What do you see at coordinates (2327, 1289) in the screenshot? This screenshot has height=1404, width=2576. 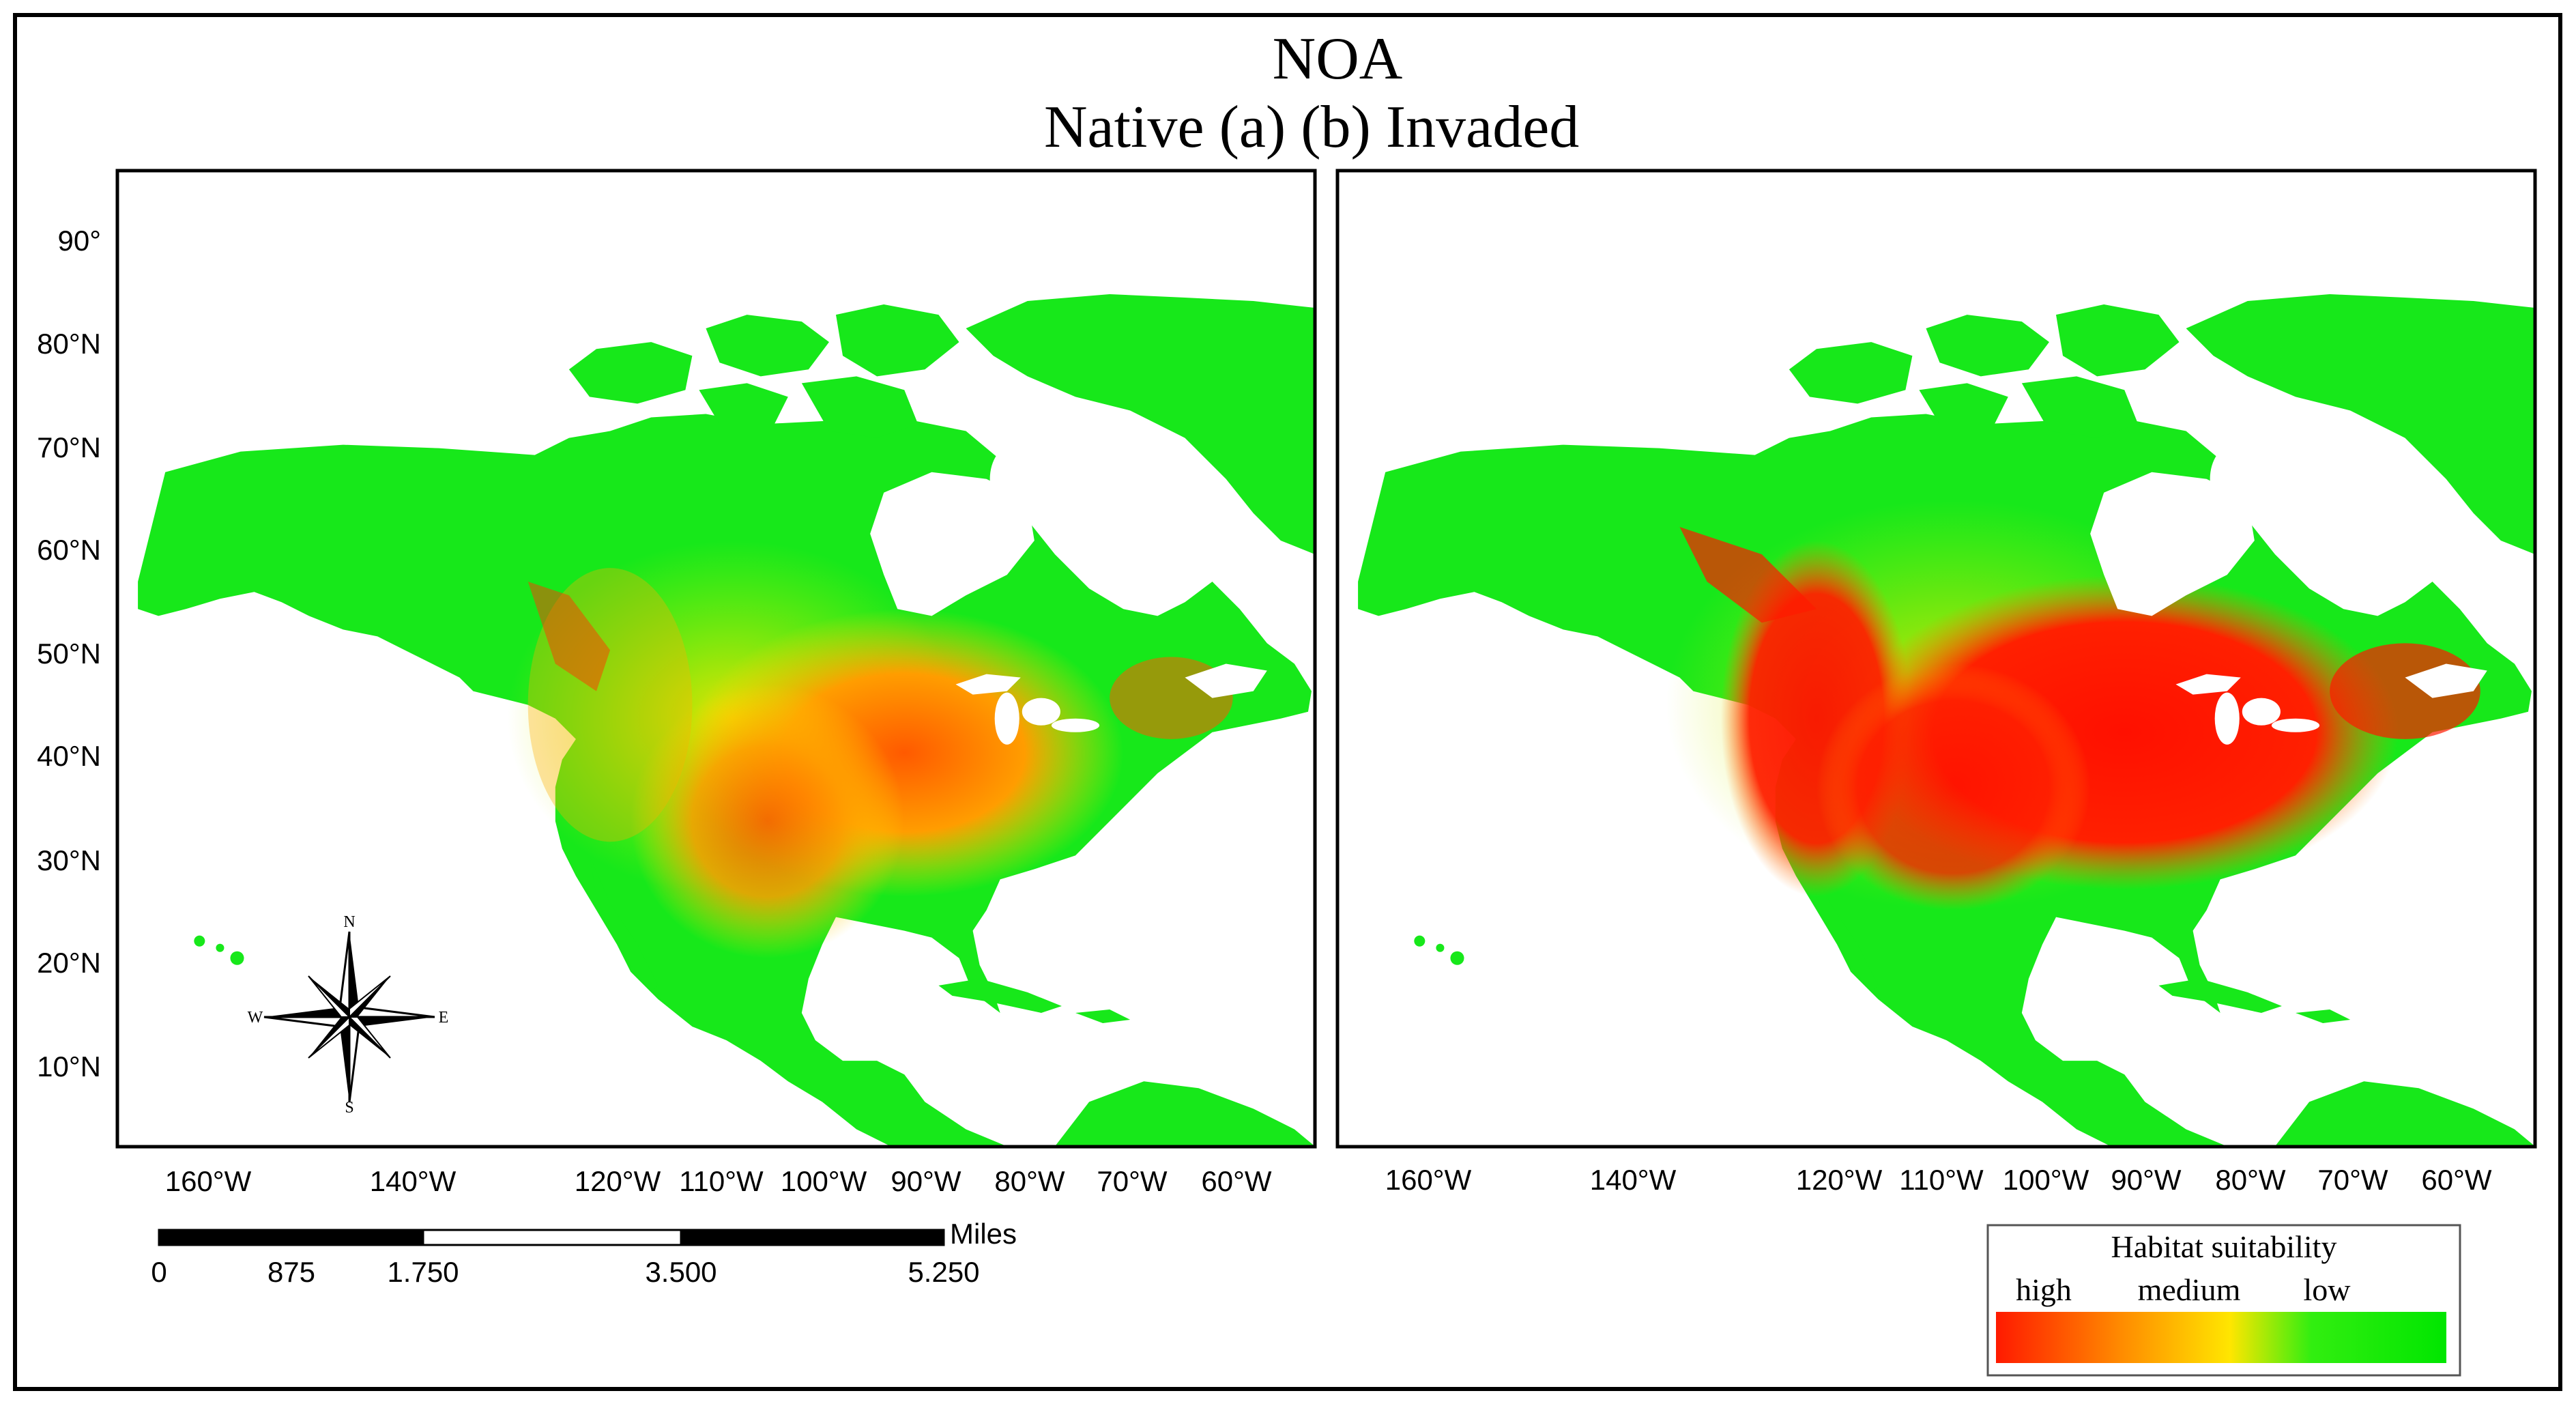 I see `legend-low: low` at bounding box center [2327, 1289].